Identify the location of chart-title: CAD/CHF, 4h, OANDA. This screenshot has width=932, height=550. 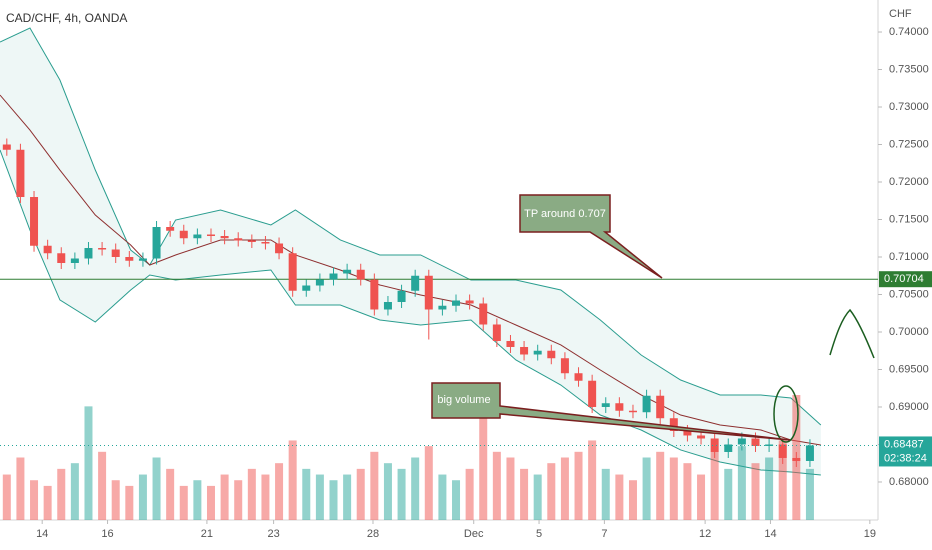
(66, 18).